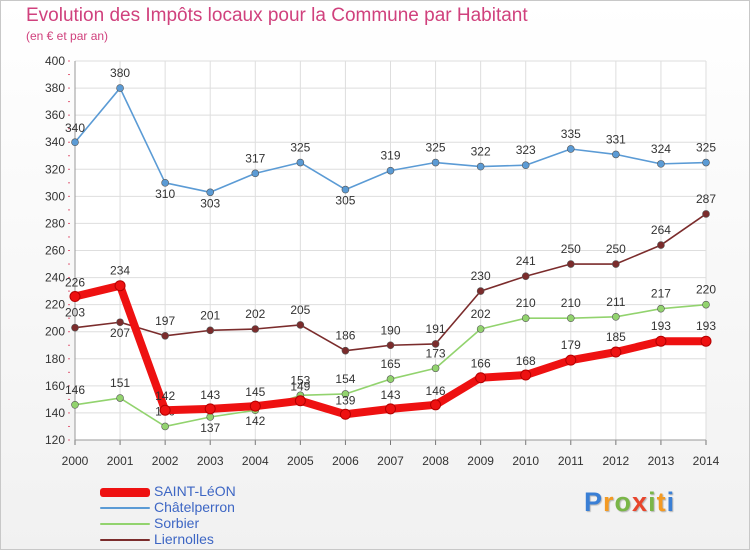 The width and height of the screenshot is (750, 550). Describe the element at coordinates (210, 428) in the screenshot. I see `data-label: 137` at that location.